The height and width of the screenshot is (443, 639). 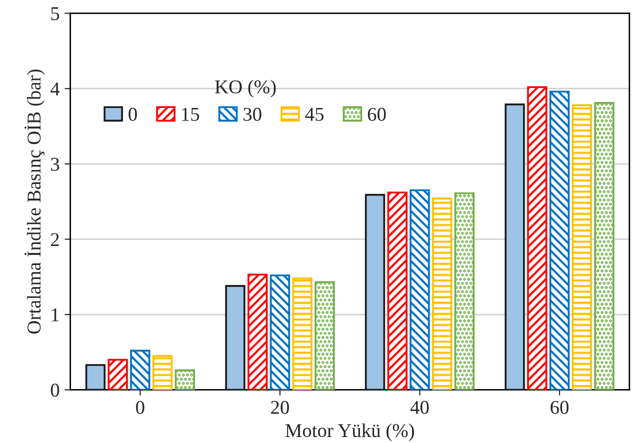 I want to click on y-tick-label: 5, so click(x=55, y=13).